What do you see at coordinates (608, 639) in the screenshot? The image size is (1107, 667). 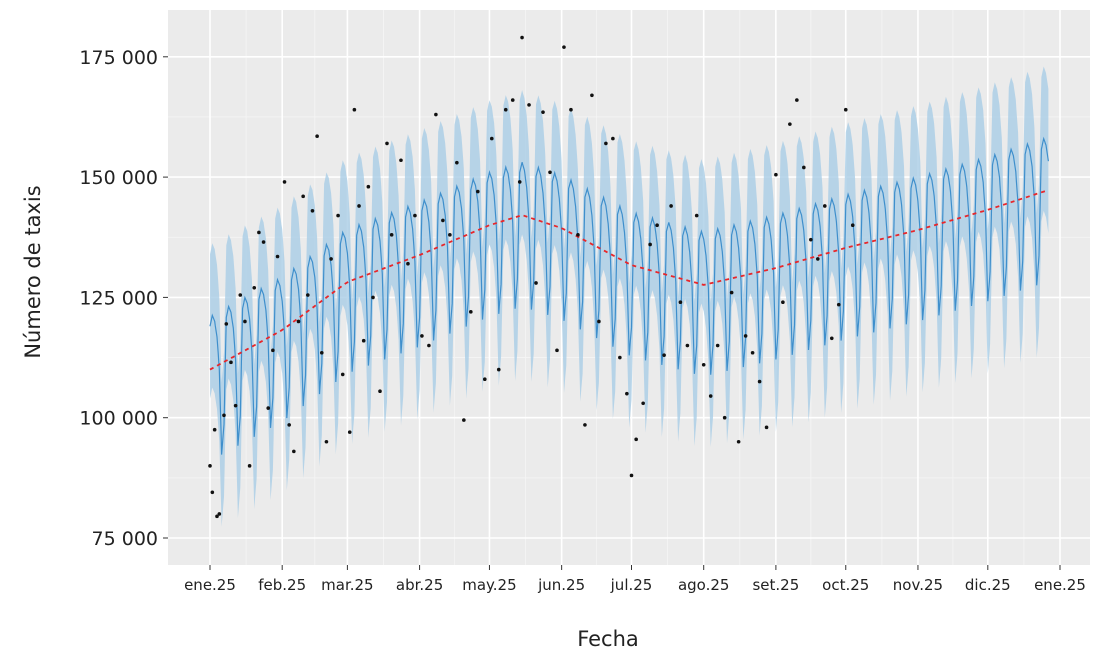 I see `x-axis-title: Fecha` at bounding box center [608, 639].